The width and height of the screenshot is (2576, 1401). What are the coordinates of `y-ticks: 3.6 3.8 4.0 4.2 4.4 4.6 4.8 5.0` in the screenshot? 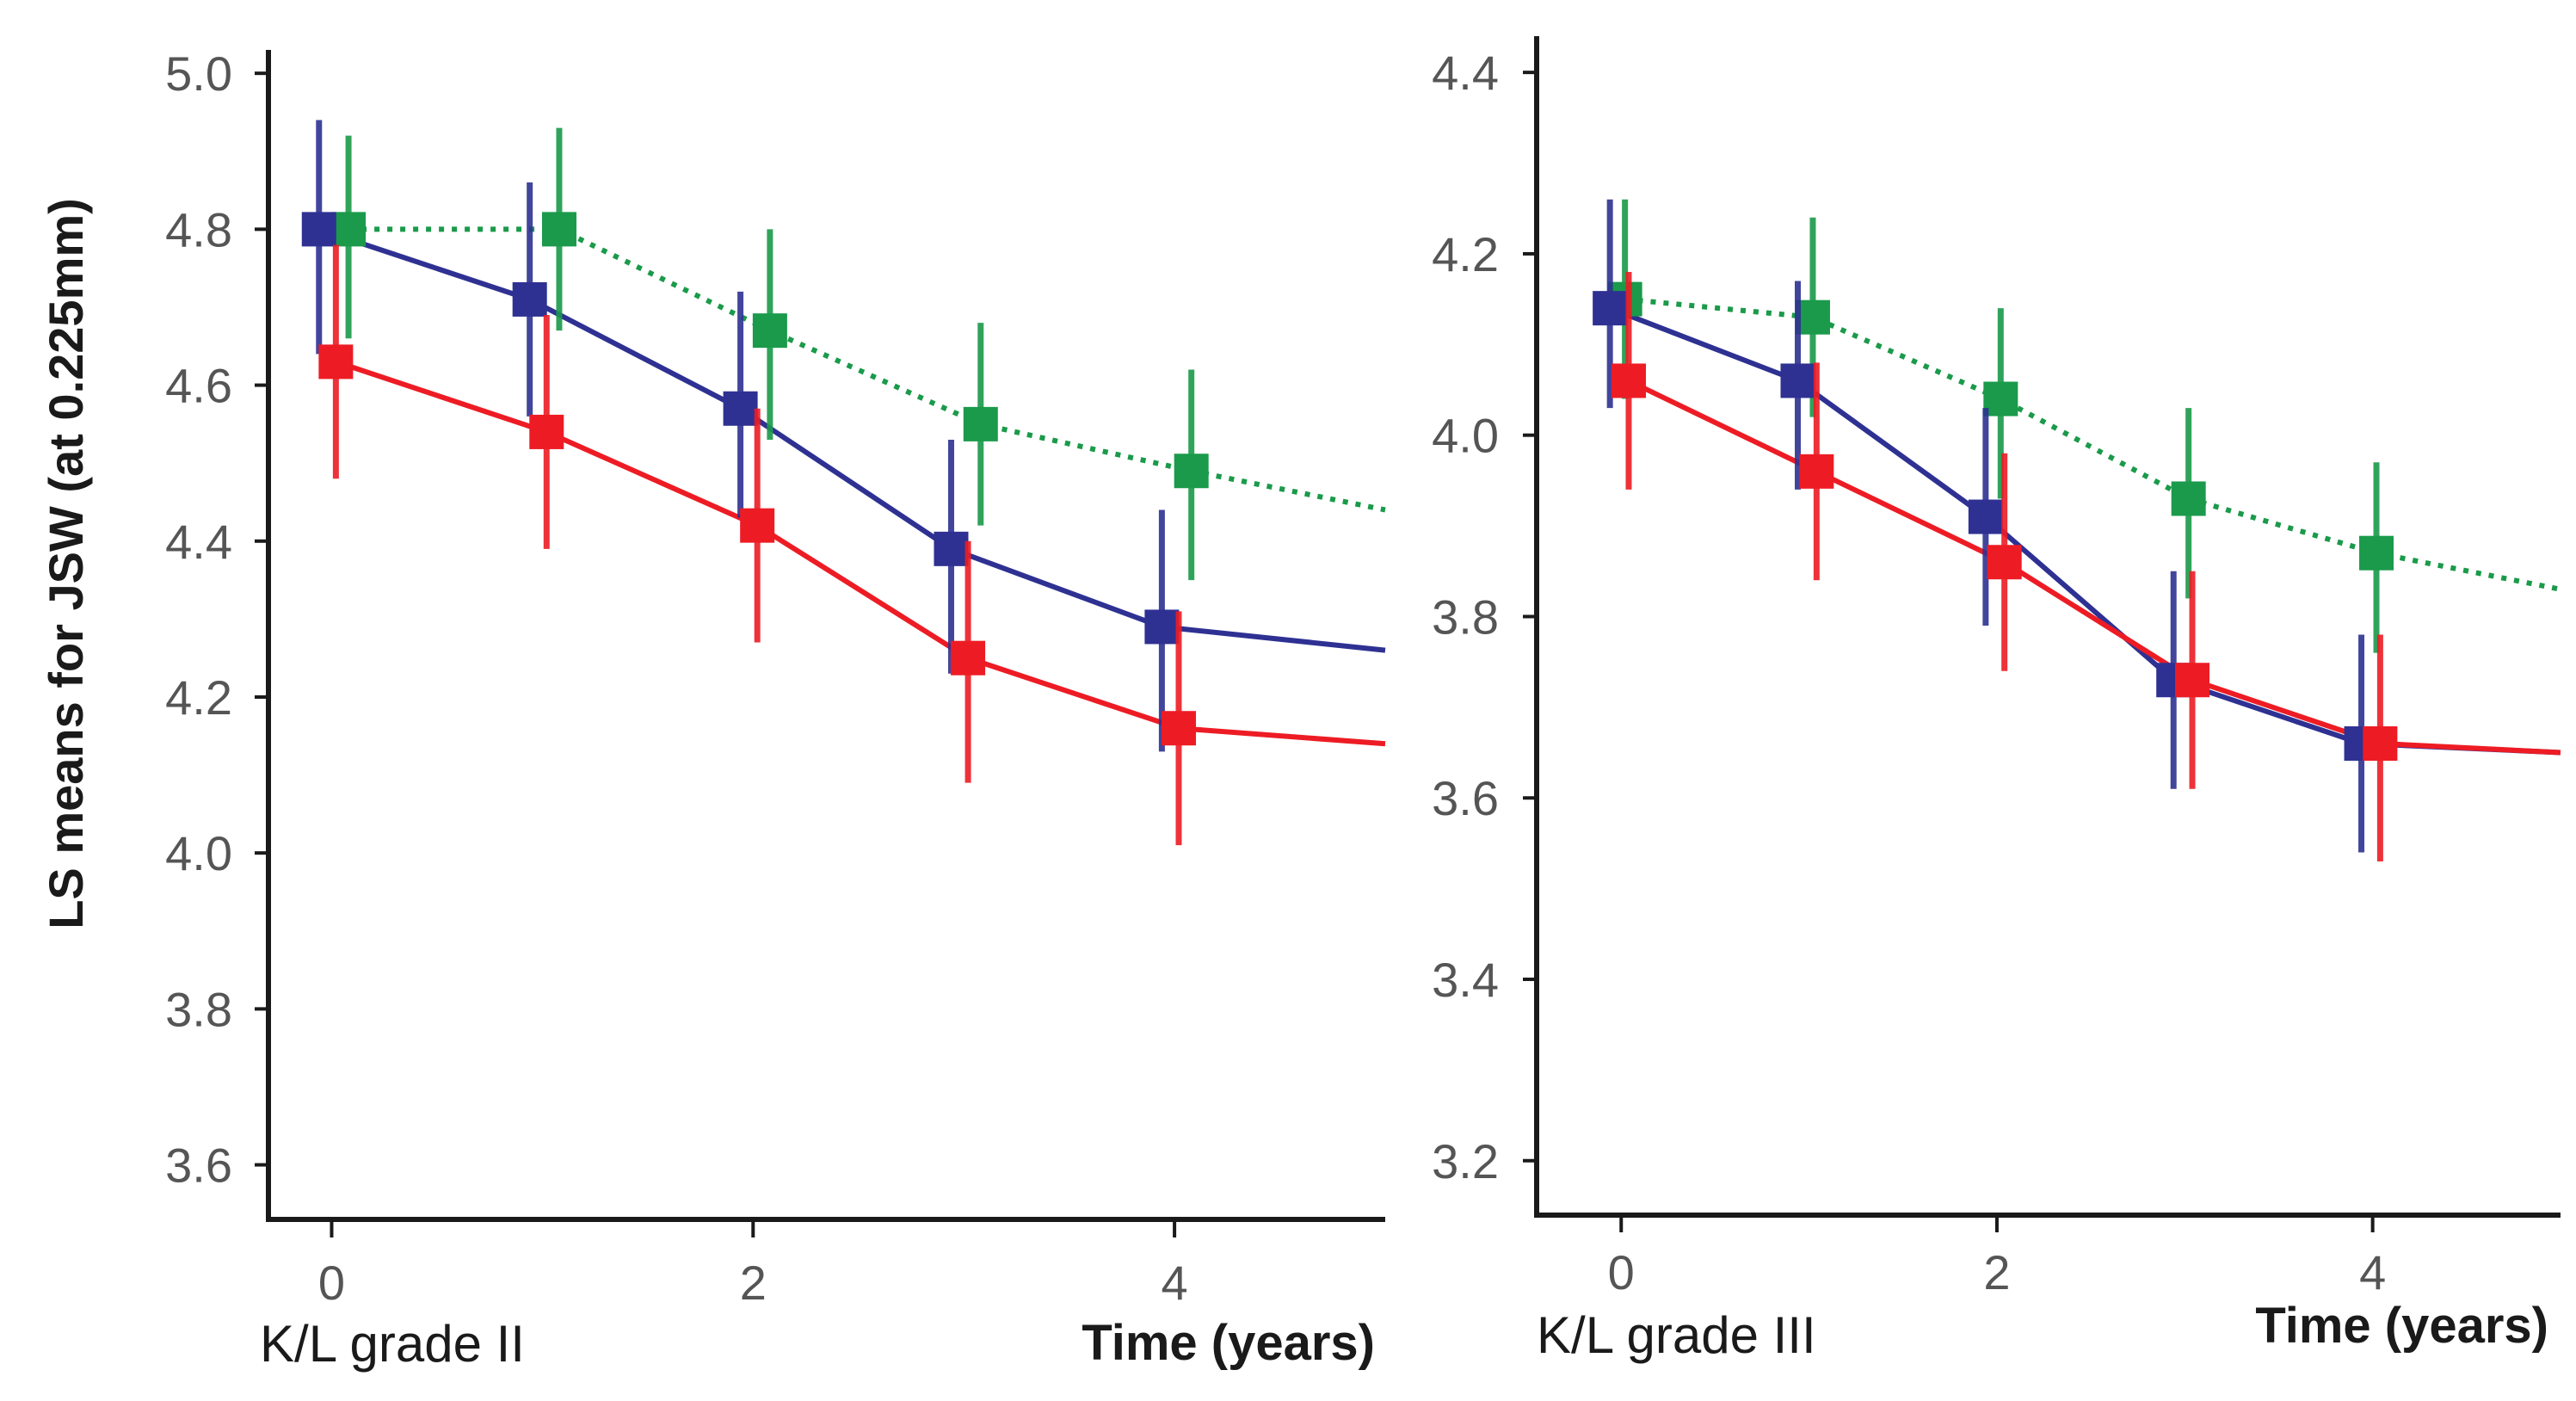 It's located at (216, 619).